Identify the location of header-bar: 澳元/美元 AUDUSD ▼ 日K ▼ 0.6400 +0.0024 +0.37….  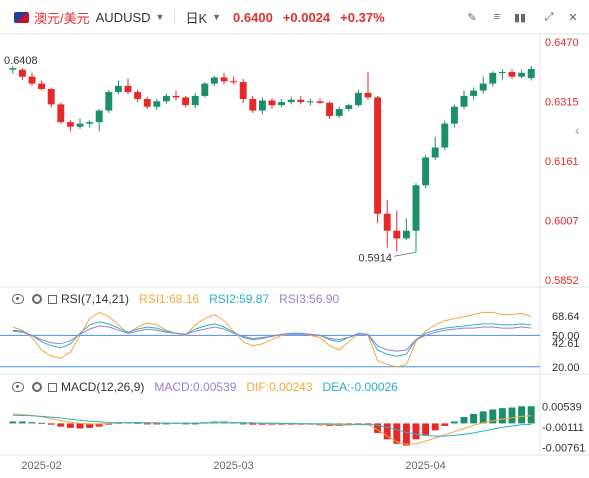
(294, 17).